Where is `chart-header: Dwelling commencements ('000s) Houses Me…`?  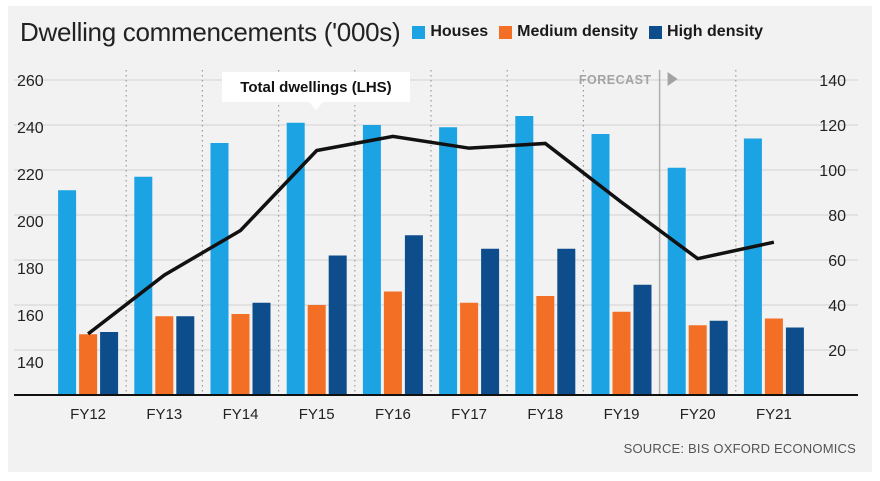 chart-header: Dwelling commencements ('000s) Houses Me… is located at coordinates (397, 32).